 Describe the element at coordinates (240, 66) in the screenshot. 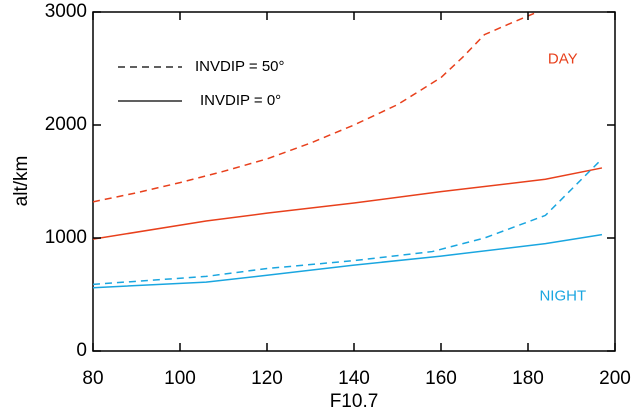

I see `legend-label: INVDIP = 50°` at that location.